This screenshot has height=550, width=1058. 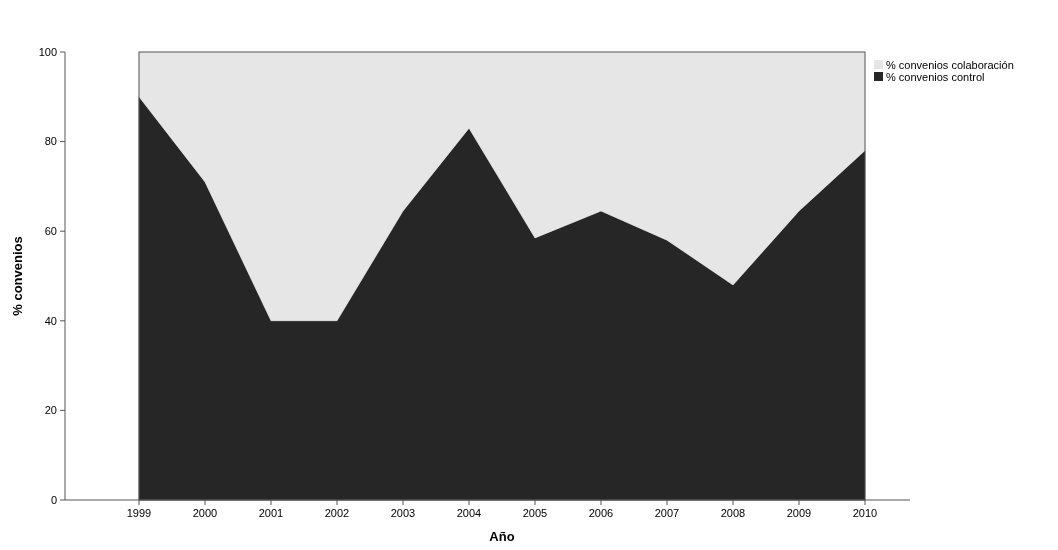 I want to click on legend-label: % convenios control, so click(x=935, y=76).